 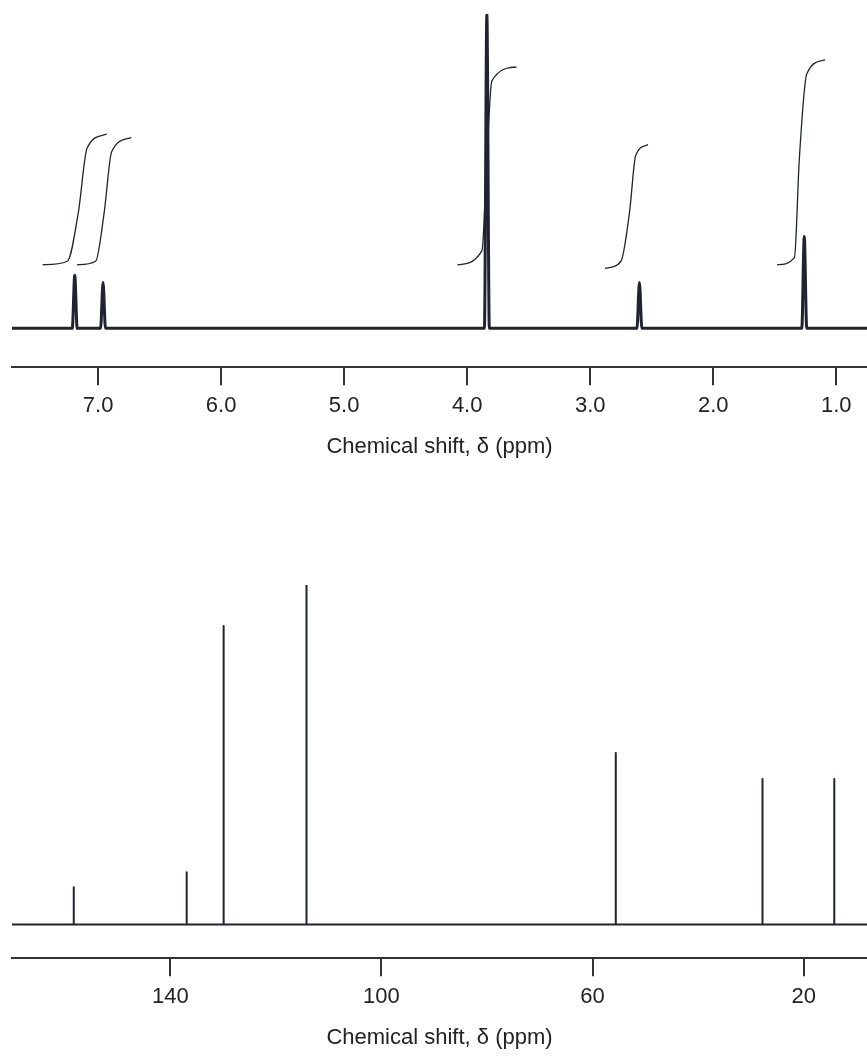 I want to click on x-tick-label: 2.0, so click(x=713, y=405).